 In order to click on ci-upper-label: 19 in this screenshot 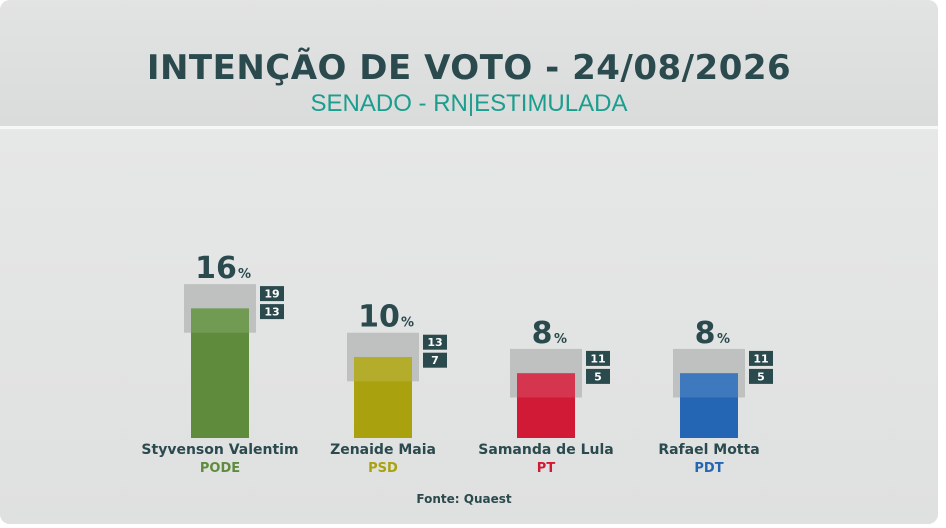, I will do `click(271, 294)`.